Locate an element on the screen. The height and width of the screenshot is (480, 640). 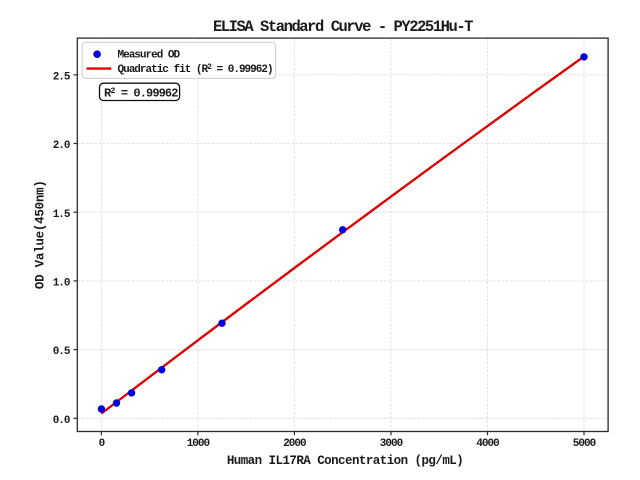
svg-text: 1000 is located at coordinates (198, 444).